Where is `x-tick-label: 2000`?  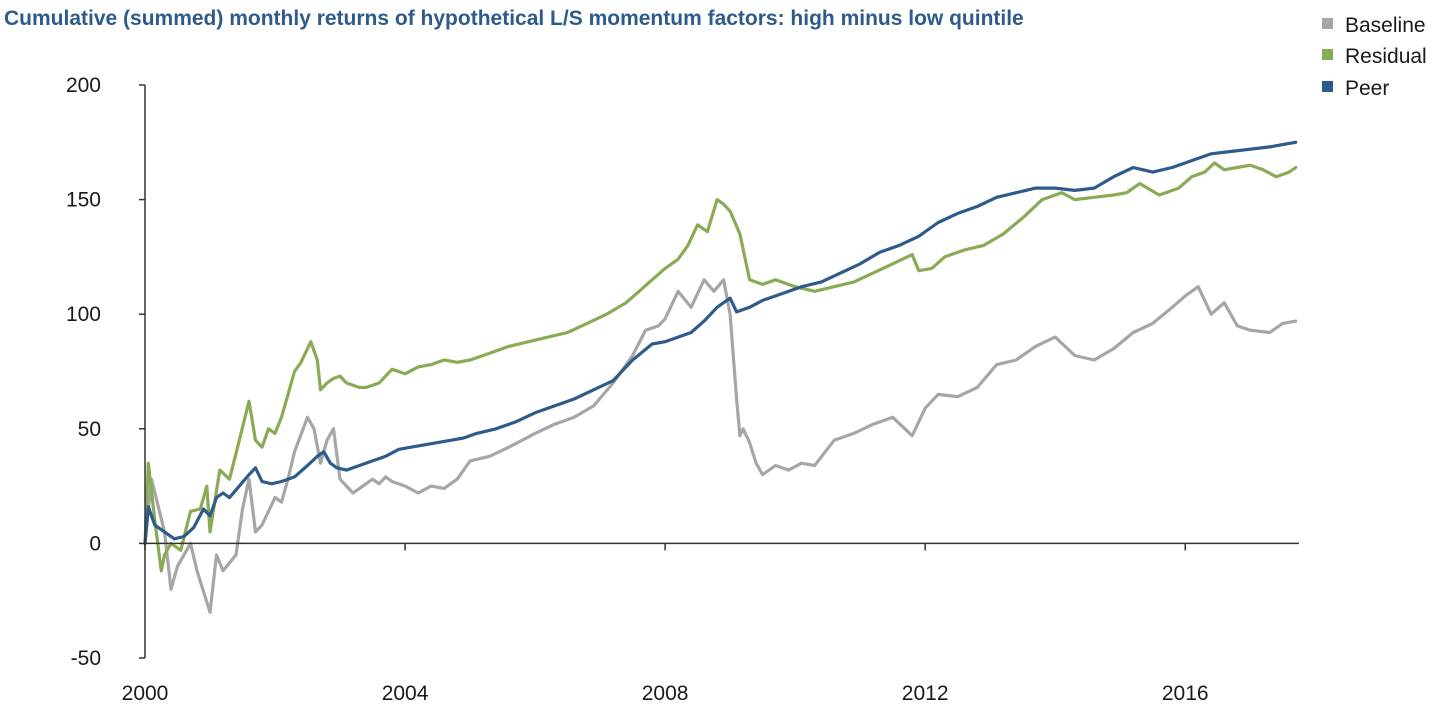
x-tick-label: 2000 is located at coordinates (145, 693).